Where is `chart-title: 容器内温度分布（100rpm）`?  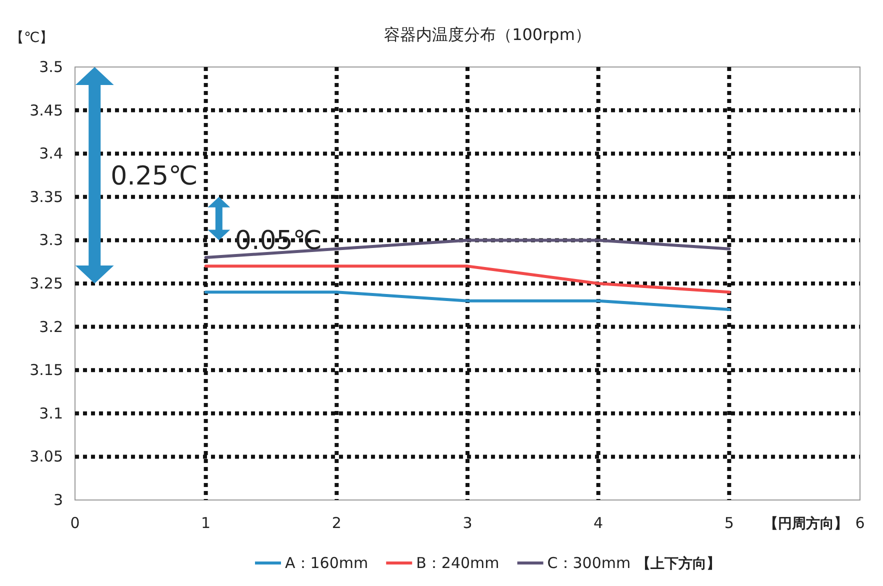
chart-title: 容器内温度分布（100rpm） is located at coordinates (487, 34).